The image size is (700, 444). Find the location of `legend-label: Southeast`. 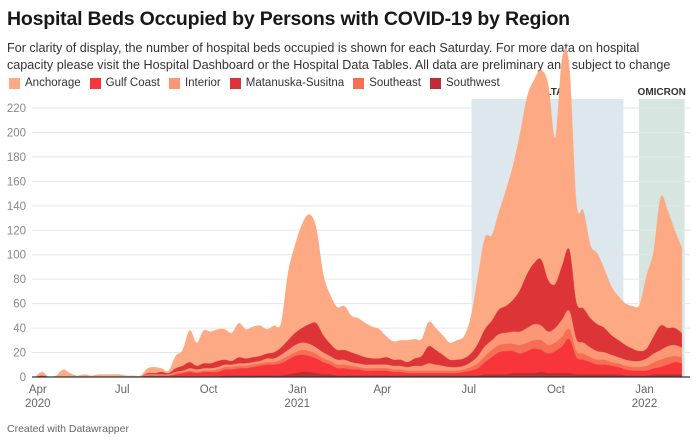

legend-label: Southeast is located at coordinates (395, 83).